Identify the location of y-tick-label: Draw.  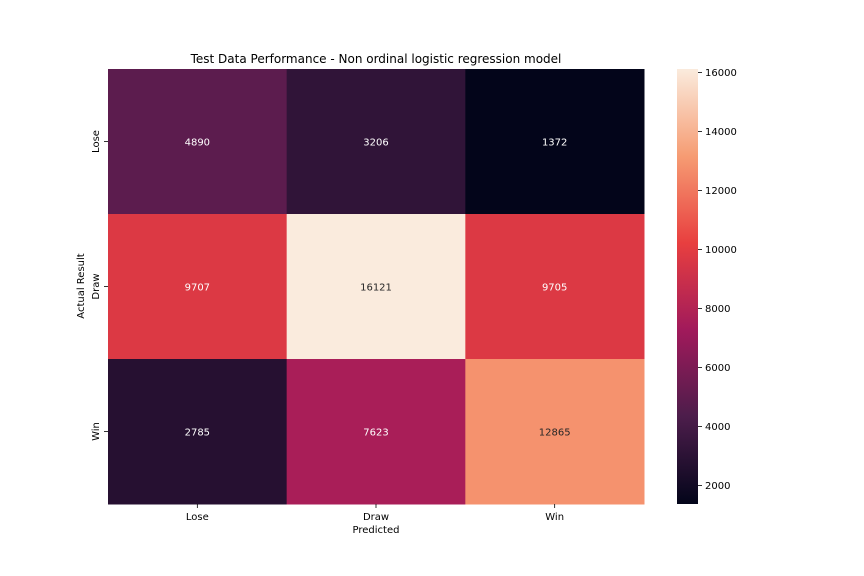
(96, 286).